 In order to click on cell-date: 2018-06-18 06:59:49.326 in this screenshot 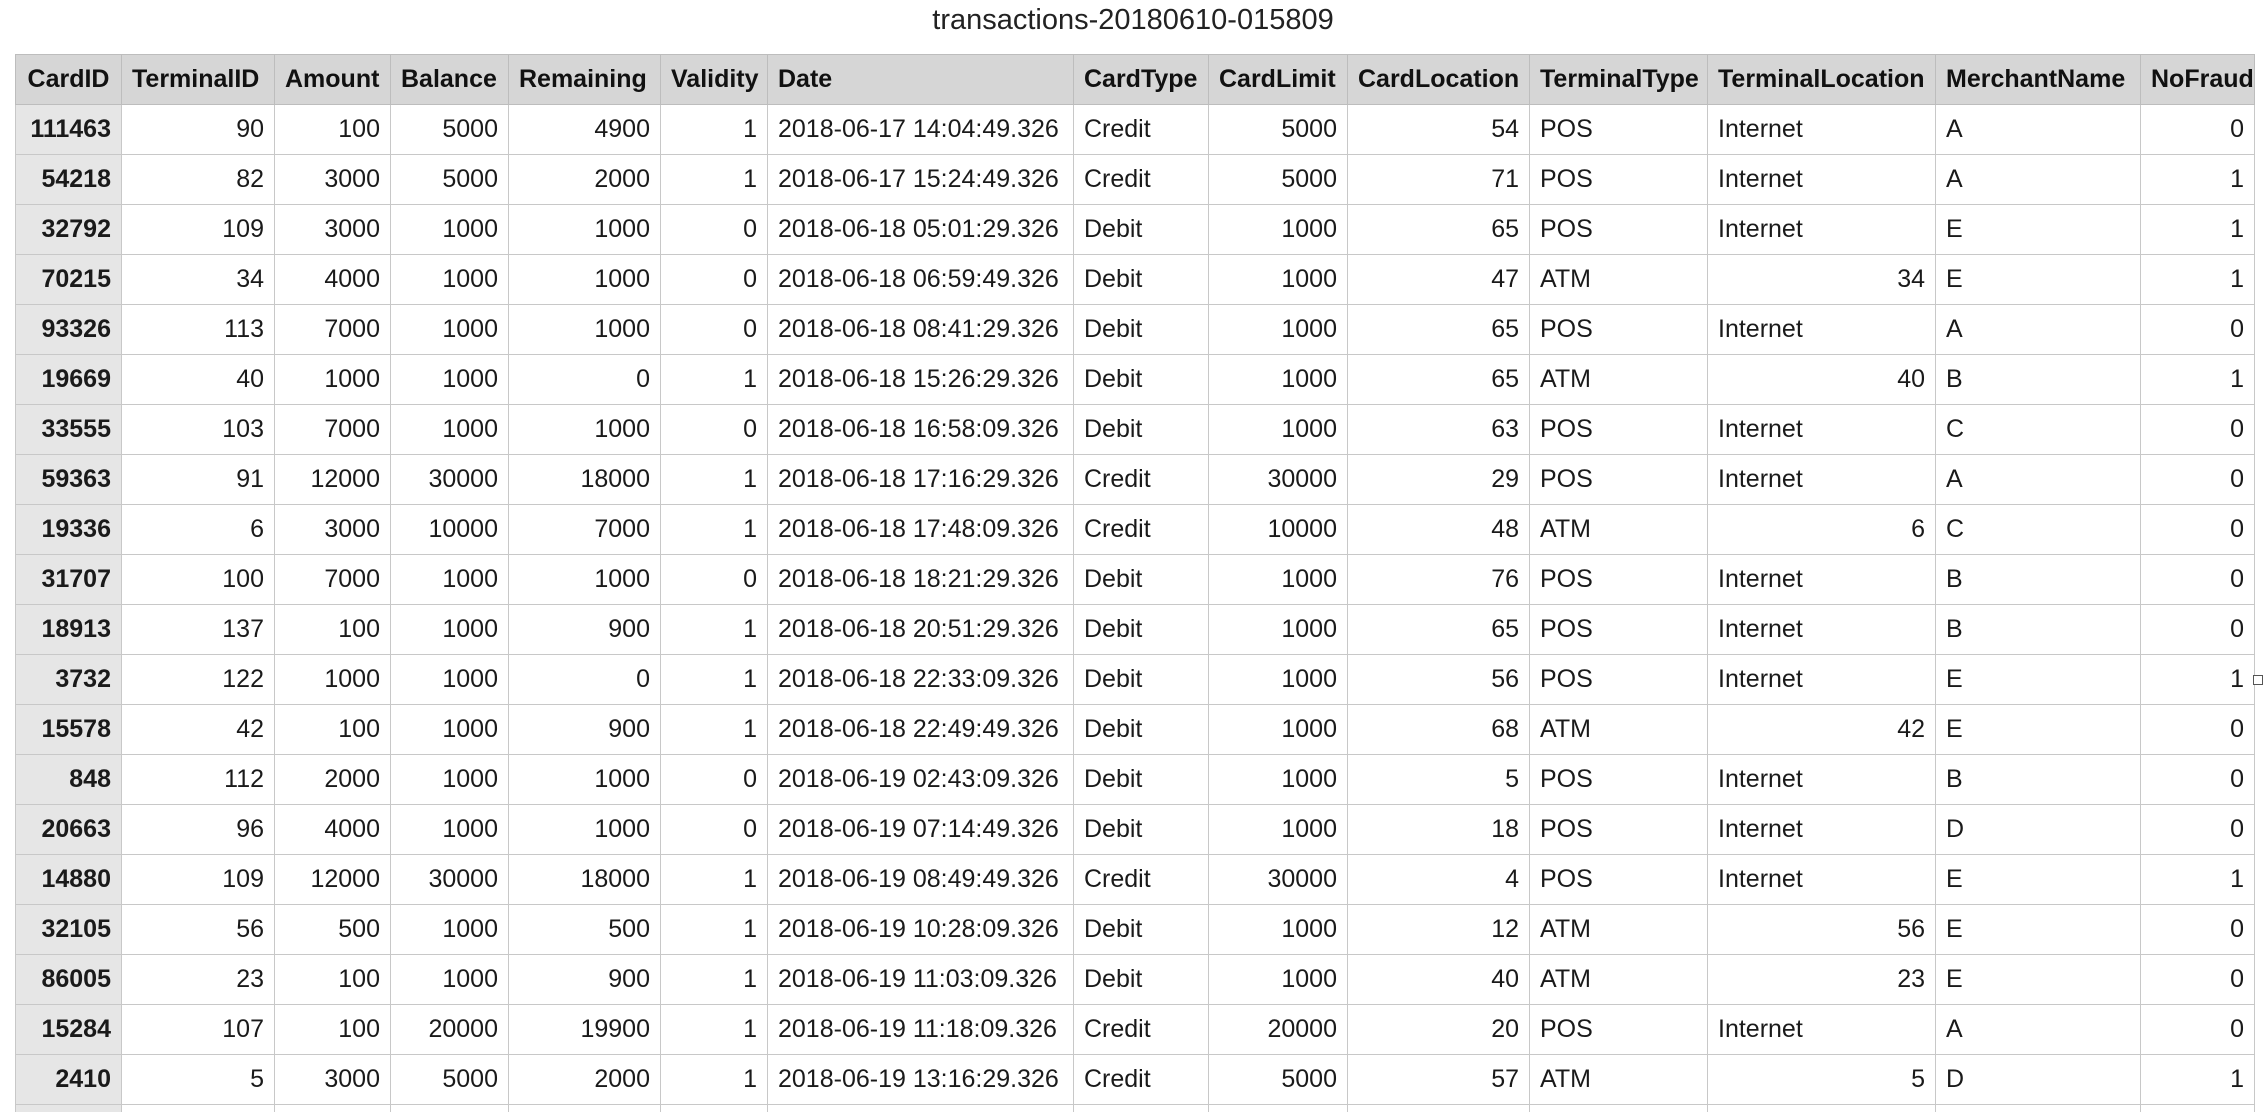, I will do `click(920, 279)`.